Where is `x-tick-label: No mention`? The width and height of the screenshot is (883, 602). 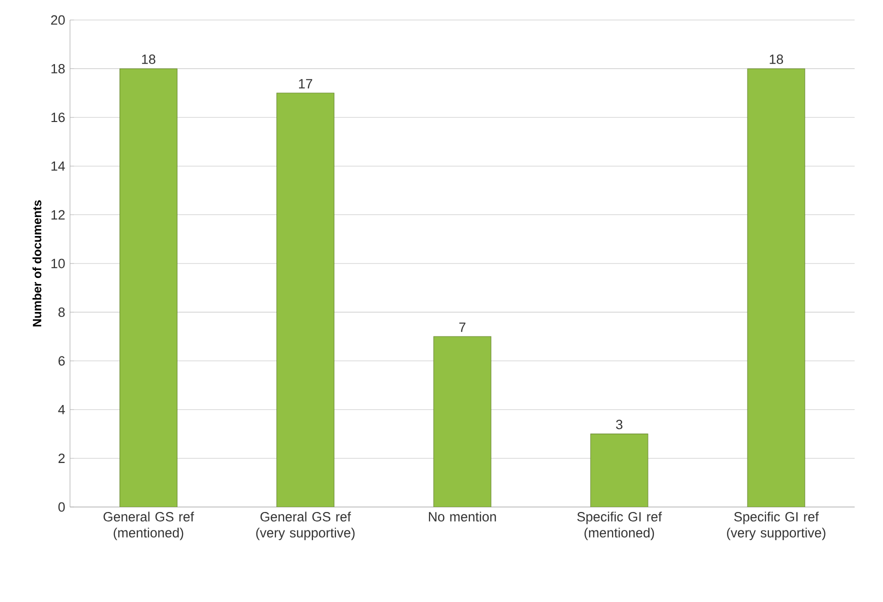 x-tick-label: No mention is located at coordinates (462, 517).